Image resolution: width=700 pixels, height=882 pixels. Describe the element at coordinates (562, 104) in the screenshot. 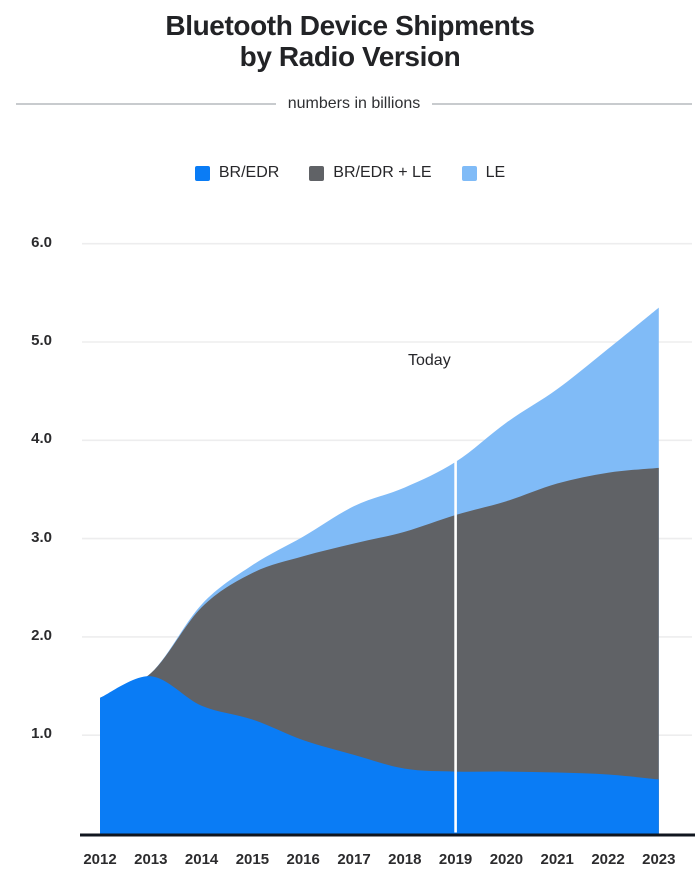

I see `subtitle-divider-right` at that location.